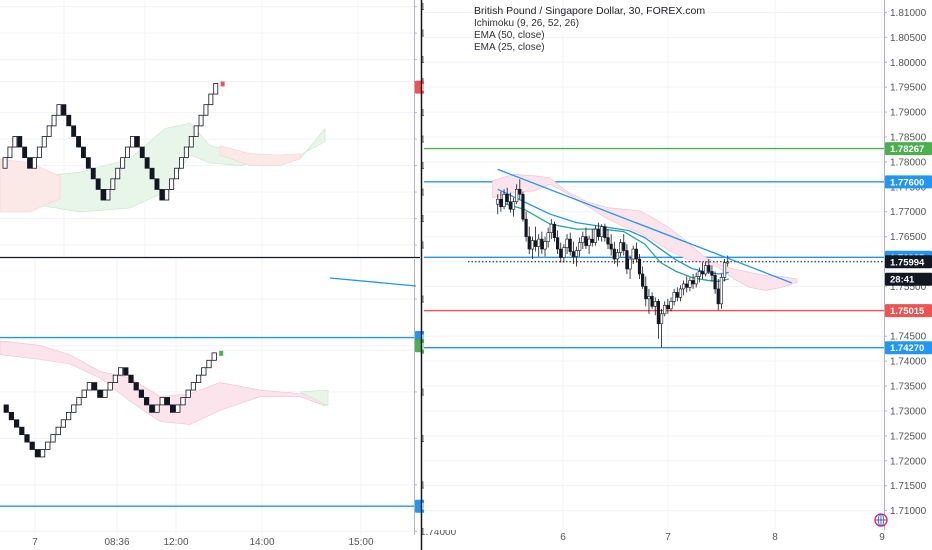 The height and width of the screenshot is (550, 932). I want to click on ema-50-line, so click(613, 231).